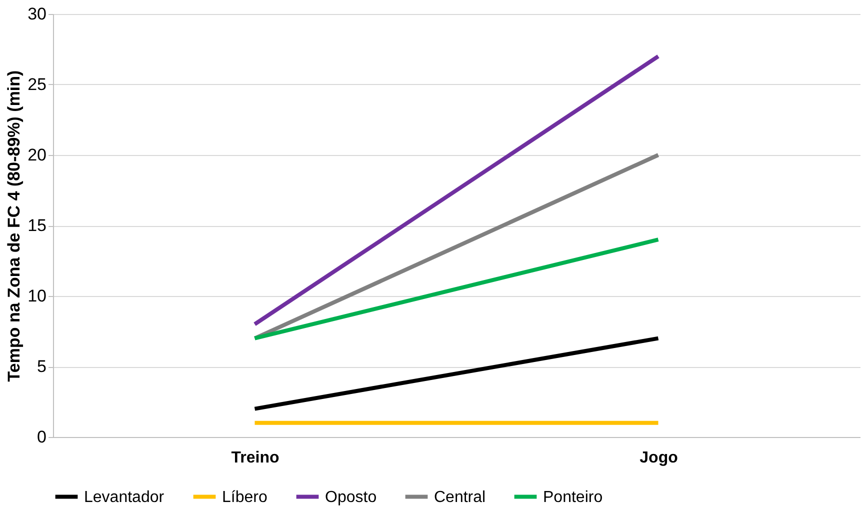 This screenshot has width=865, height=510. What do you see at coordinates (460, 497) in the screenshot?
I see `legend-label: Central` at bounding box center [460, 497].